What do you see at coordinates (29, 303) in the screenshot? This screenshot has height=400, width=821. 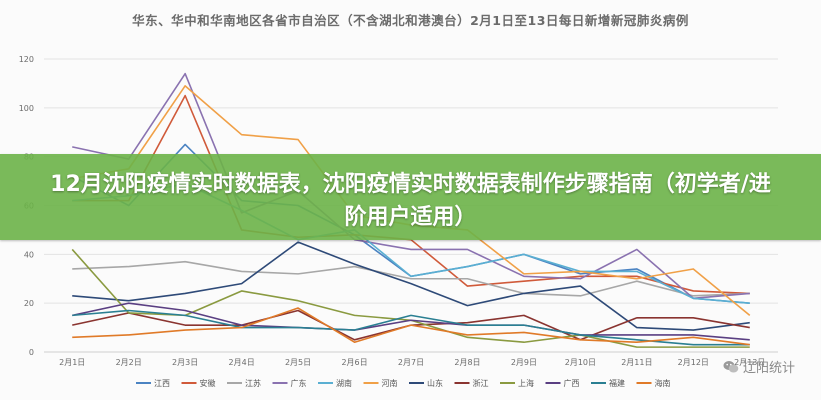 I see `y-tick-label: 20` at bounding box center [29, 303].